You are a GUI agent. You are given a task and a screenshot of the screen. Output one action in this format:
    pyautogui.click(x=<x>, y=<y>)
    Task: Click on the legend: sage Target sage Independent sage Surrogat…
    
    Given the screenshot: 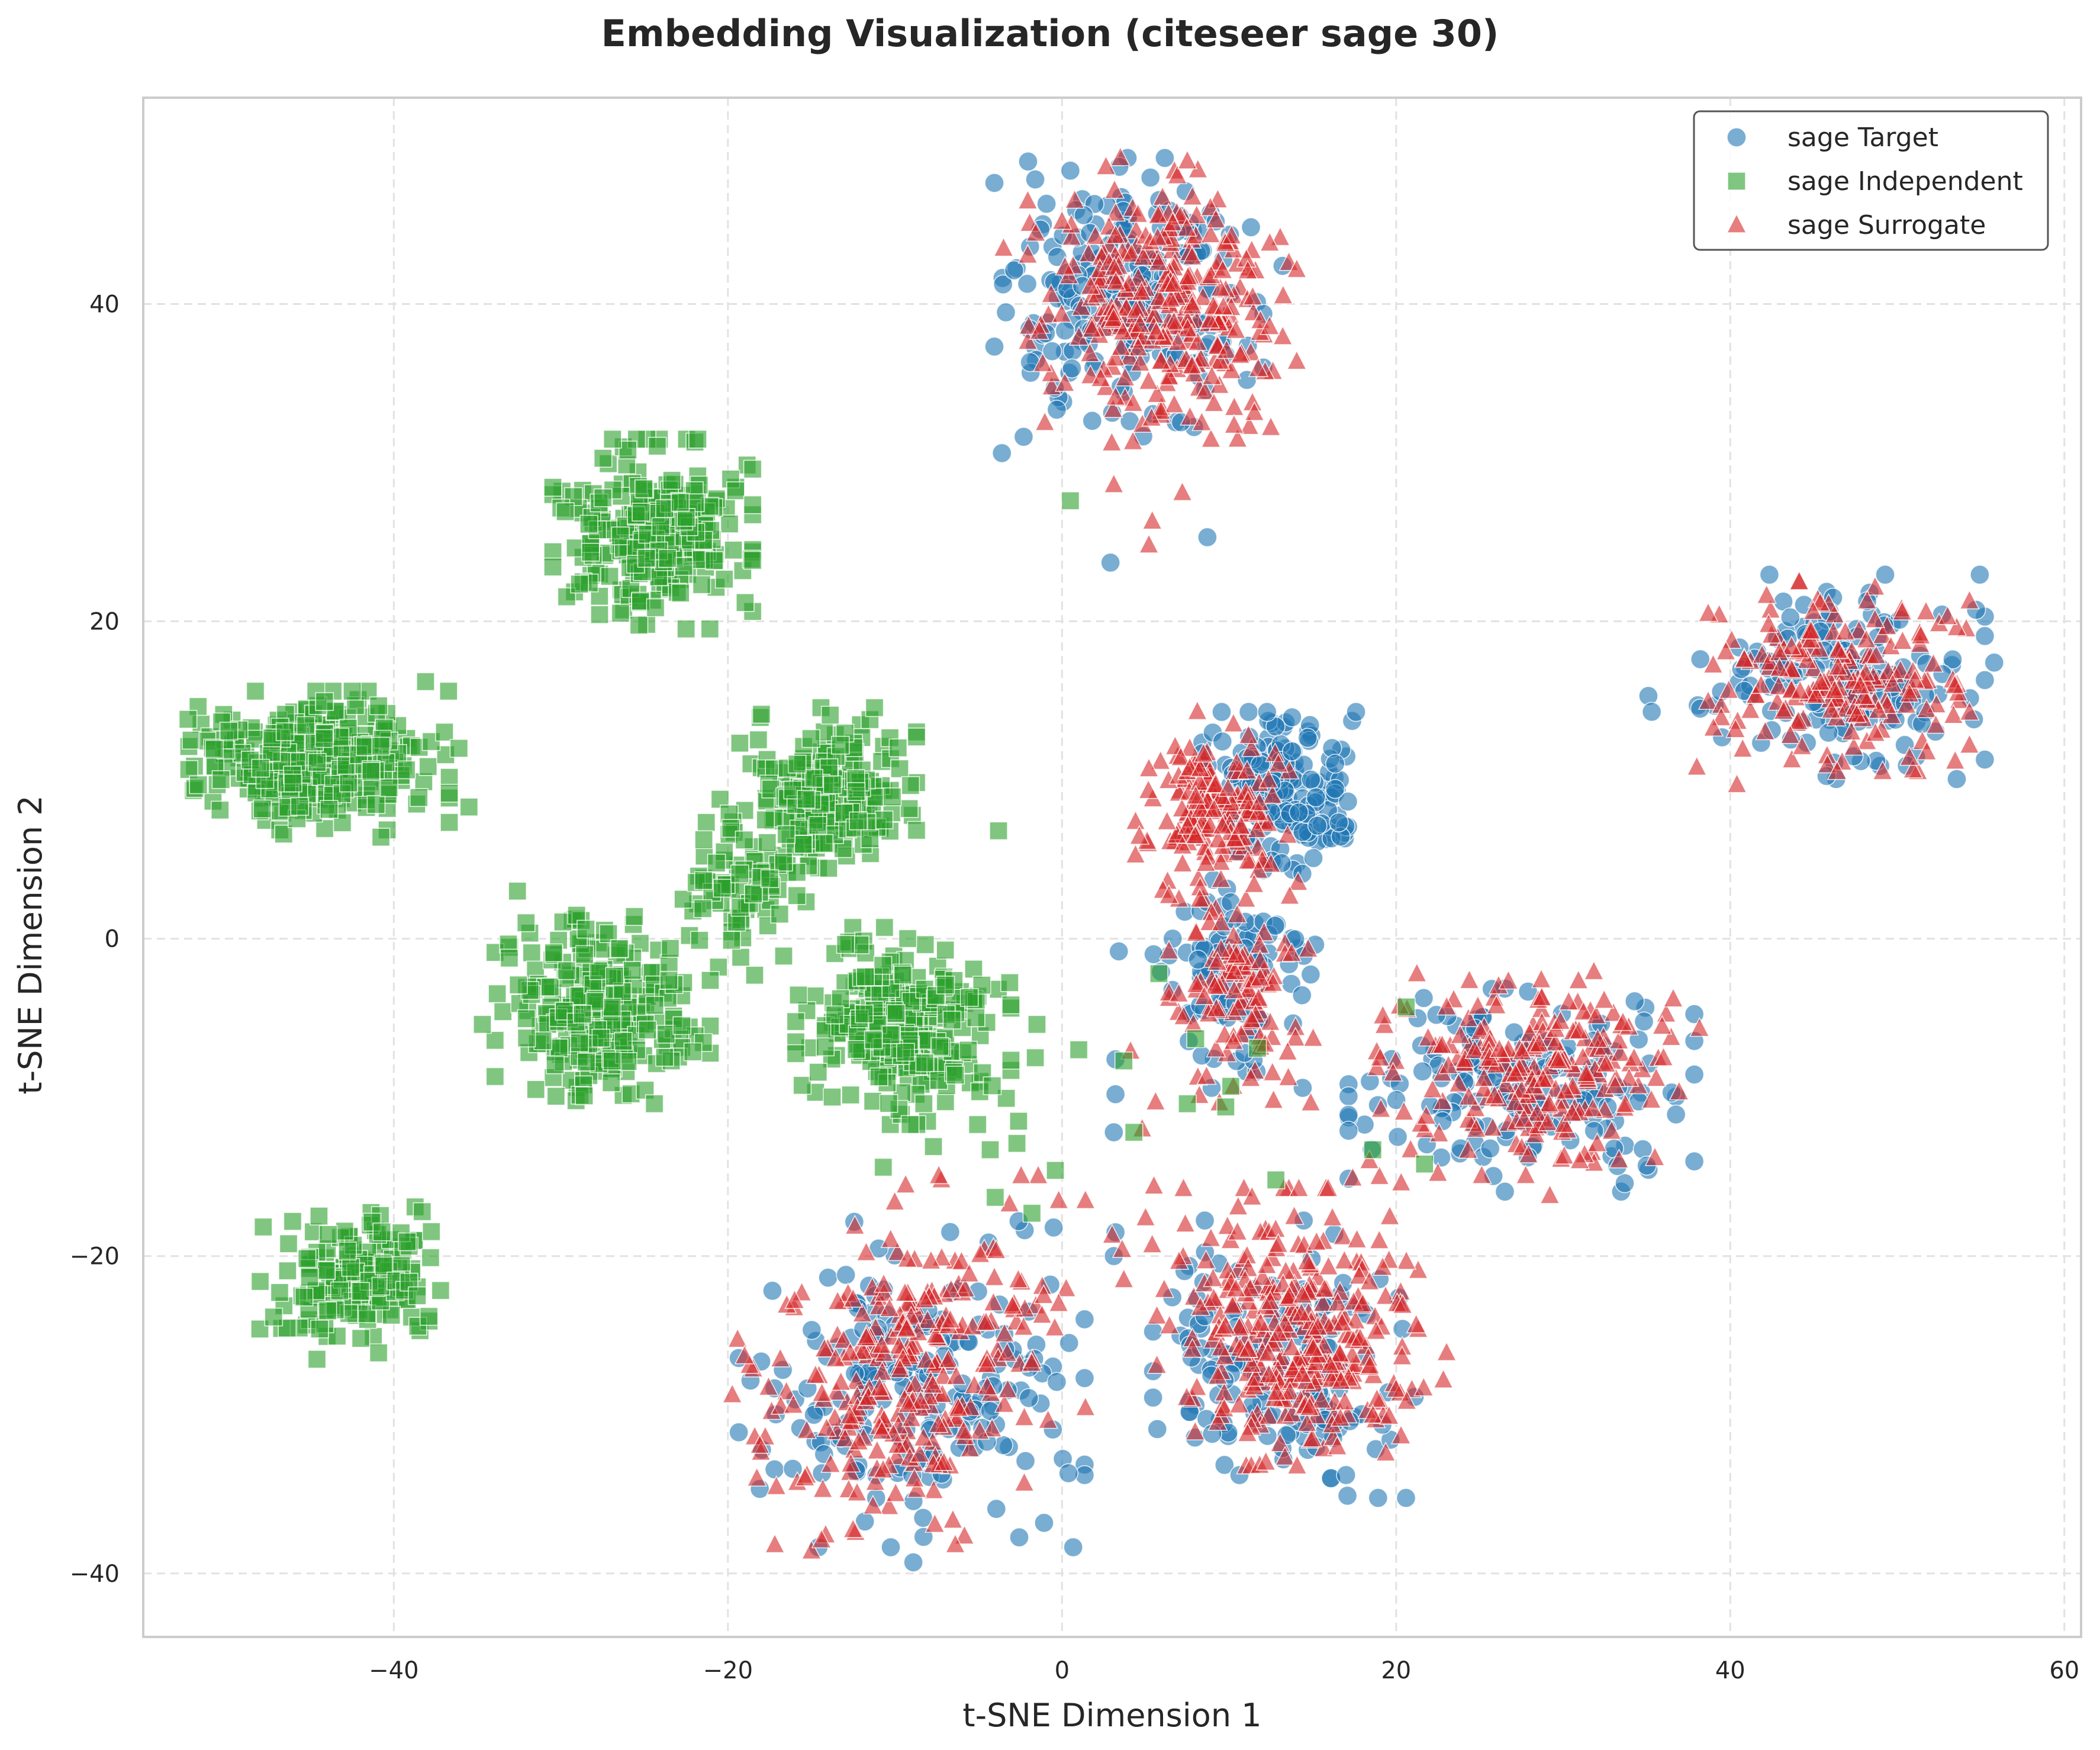 What is the action you would take?
    pyautogui.click(x=1871, y=180)
    